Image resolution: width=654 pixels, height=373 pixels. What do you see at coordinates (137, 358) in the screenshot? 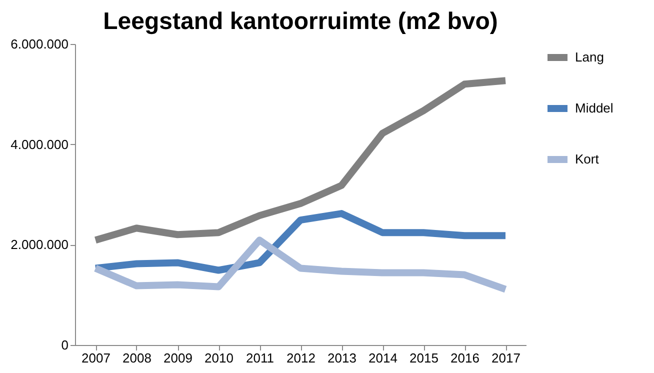
I see `x-tick-label: 2008` at bounding box center [137, 358].